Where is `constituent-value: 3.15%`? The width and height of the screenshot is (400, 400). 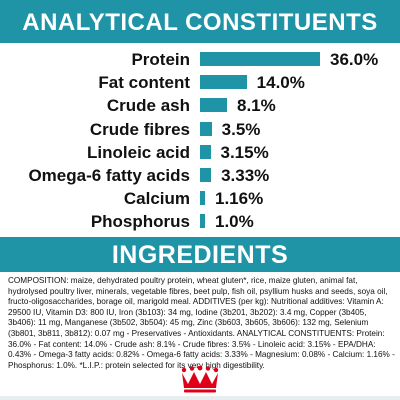
constituent-value: 3.15% is located at coordinates (244, 152).